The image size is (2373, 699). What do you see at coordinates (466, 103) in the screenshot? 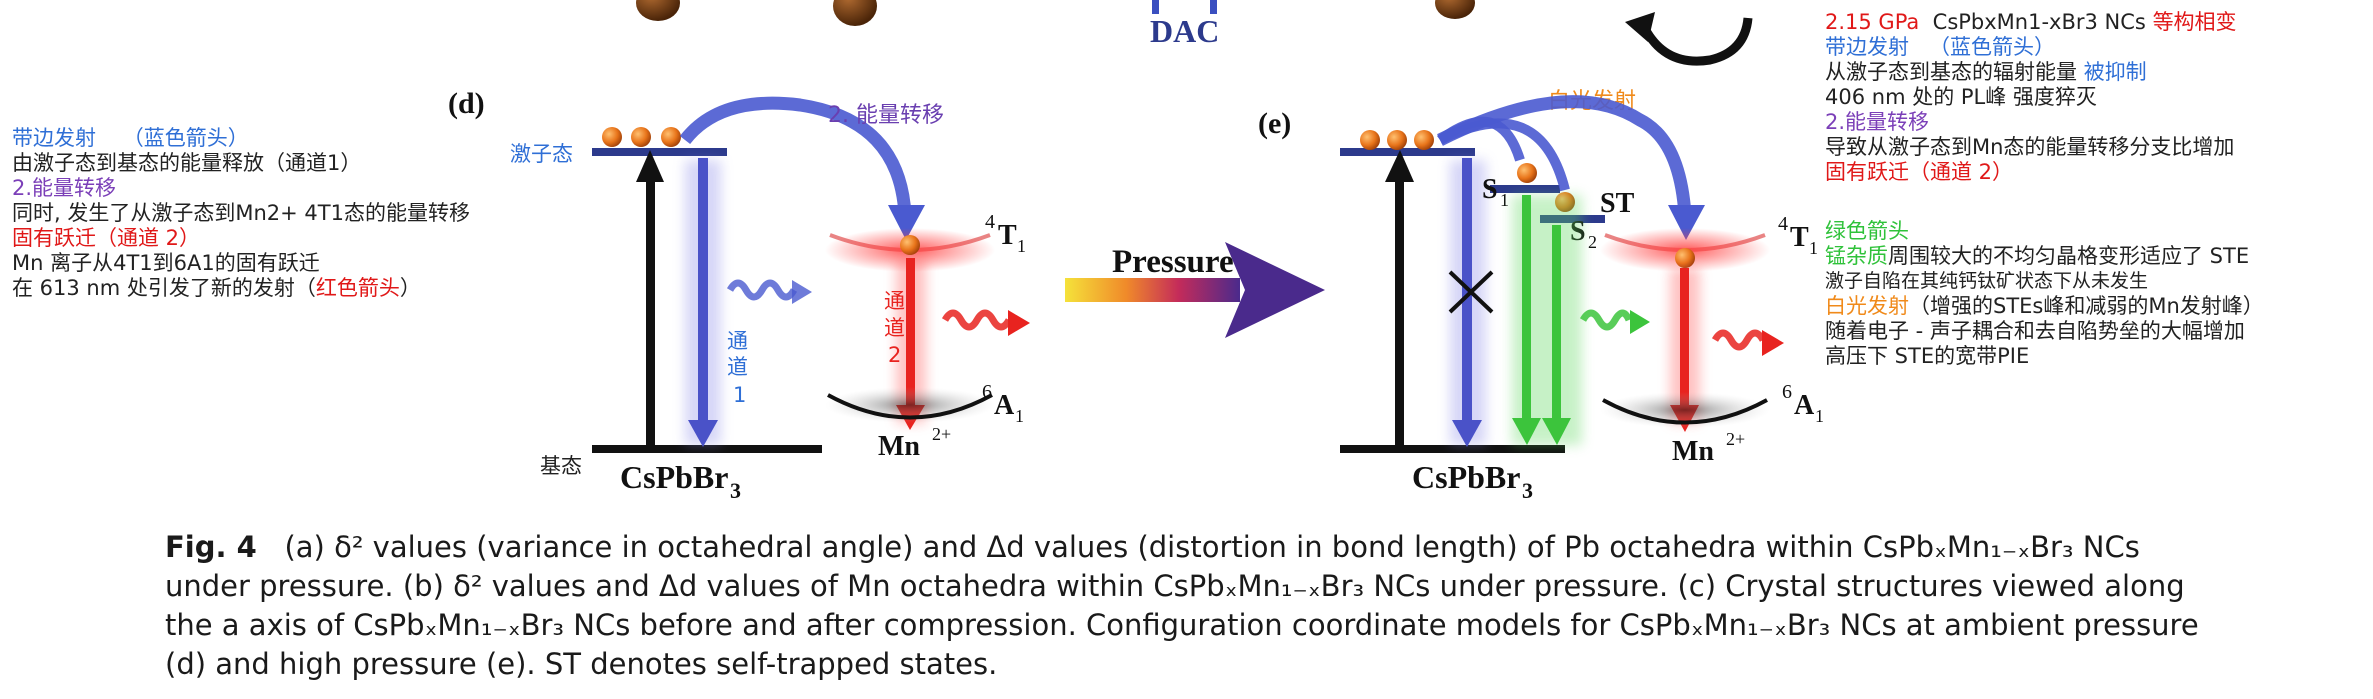
I see `panel-d-label: (d)` at bounding box center [466, 103].